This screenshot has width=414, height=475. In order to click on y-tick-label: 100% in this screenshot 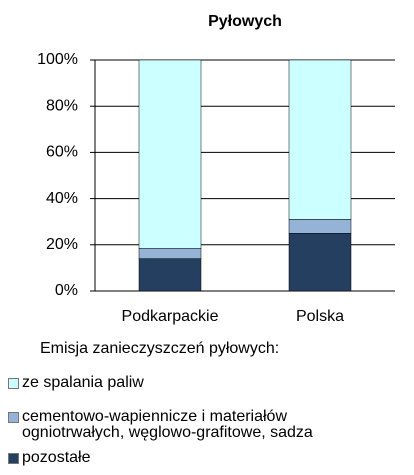, I will do `click(57, 59)`.